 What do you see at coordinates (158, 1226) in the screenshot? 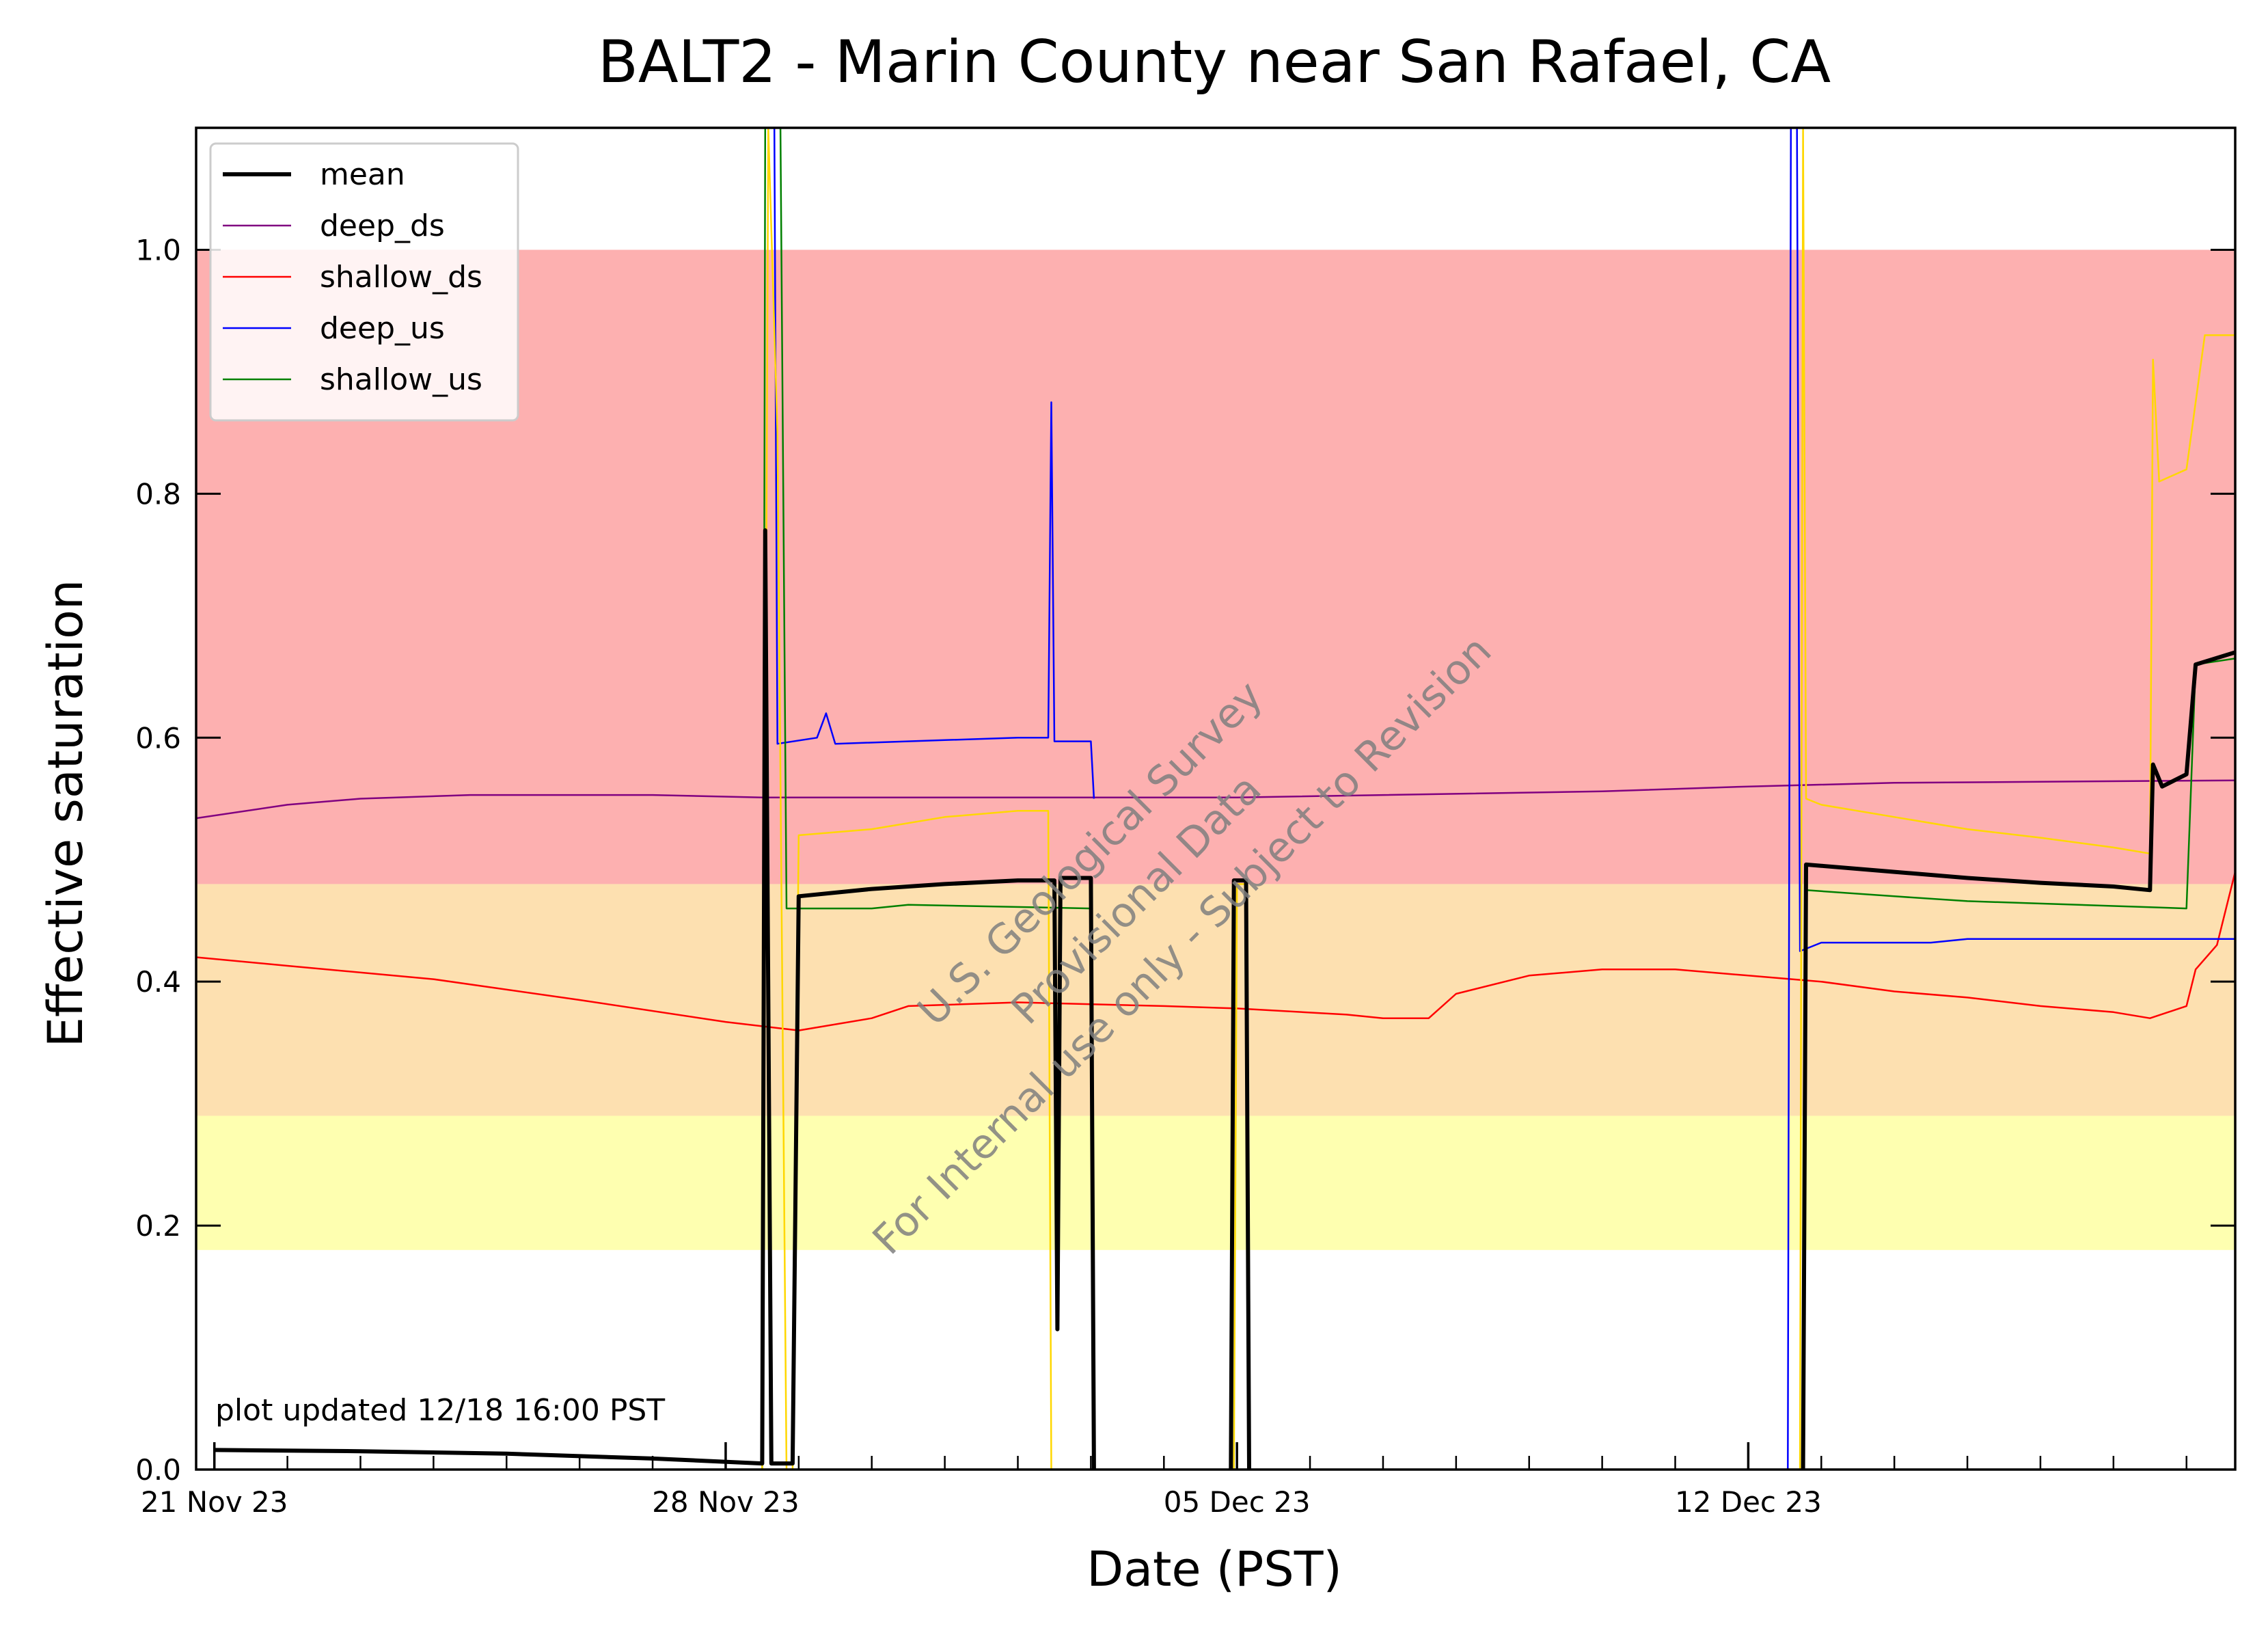
I see `y-tick-label: 0.2` at bounding box center [158, 1226].